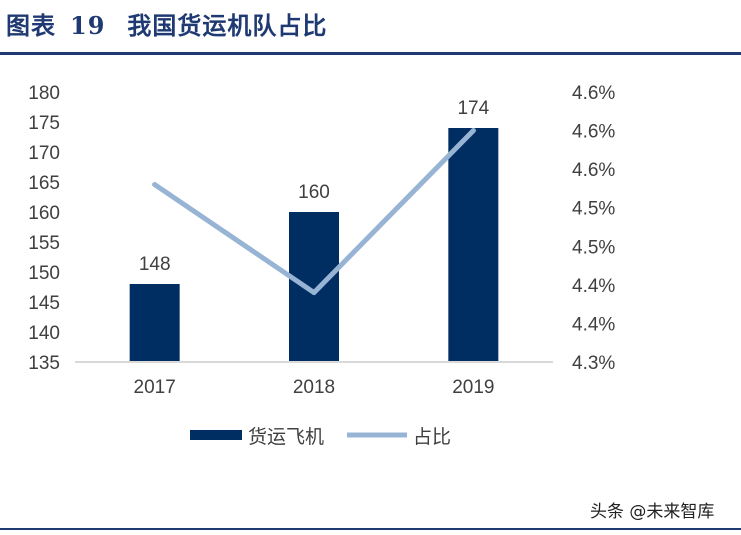 The image size is (741, 535). What do you see at coordinates (155, 387) in the screenshot?
I see `x-tick-label: 2017` at bounding box center [155, 387].